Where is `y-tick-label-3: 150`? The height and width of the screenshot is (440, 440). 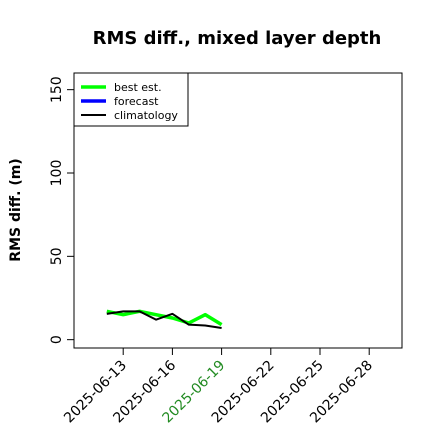 y-tick-label-3: 150 is located at coordinates (57, 89).